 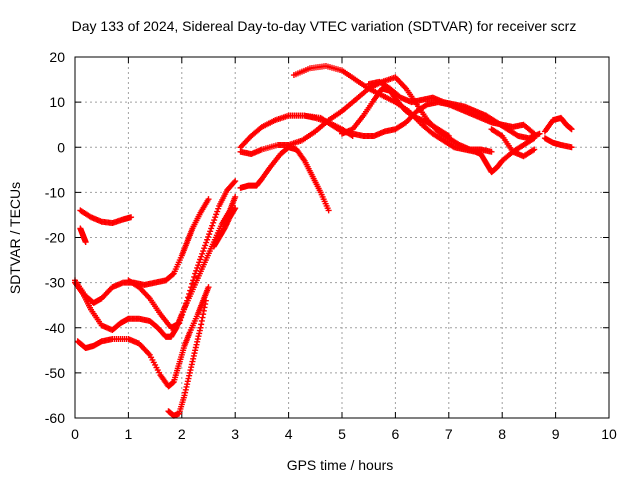 I want to click on y-tick-label: -60, so click(x=55, y=418).